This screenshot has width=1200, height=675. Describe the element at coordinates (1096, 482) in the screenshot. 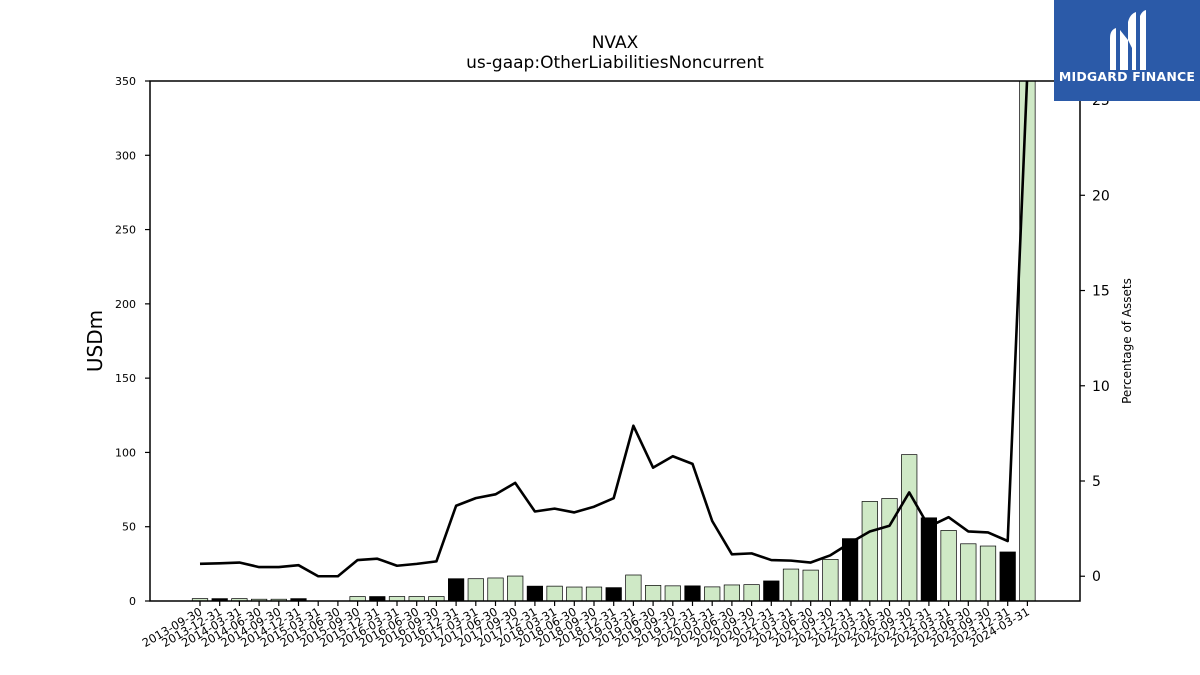

I see `y2-tick-label: 5` at that location.